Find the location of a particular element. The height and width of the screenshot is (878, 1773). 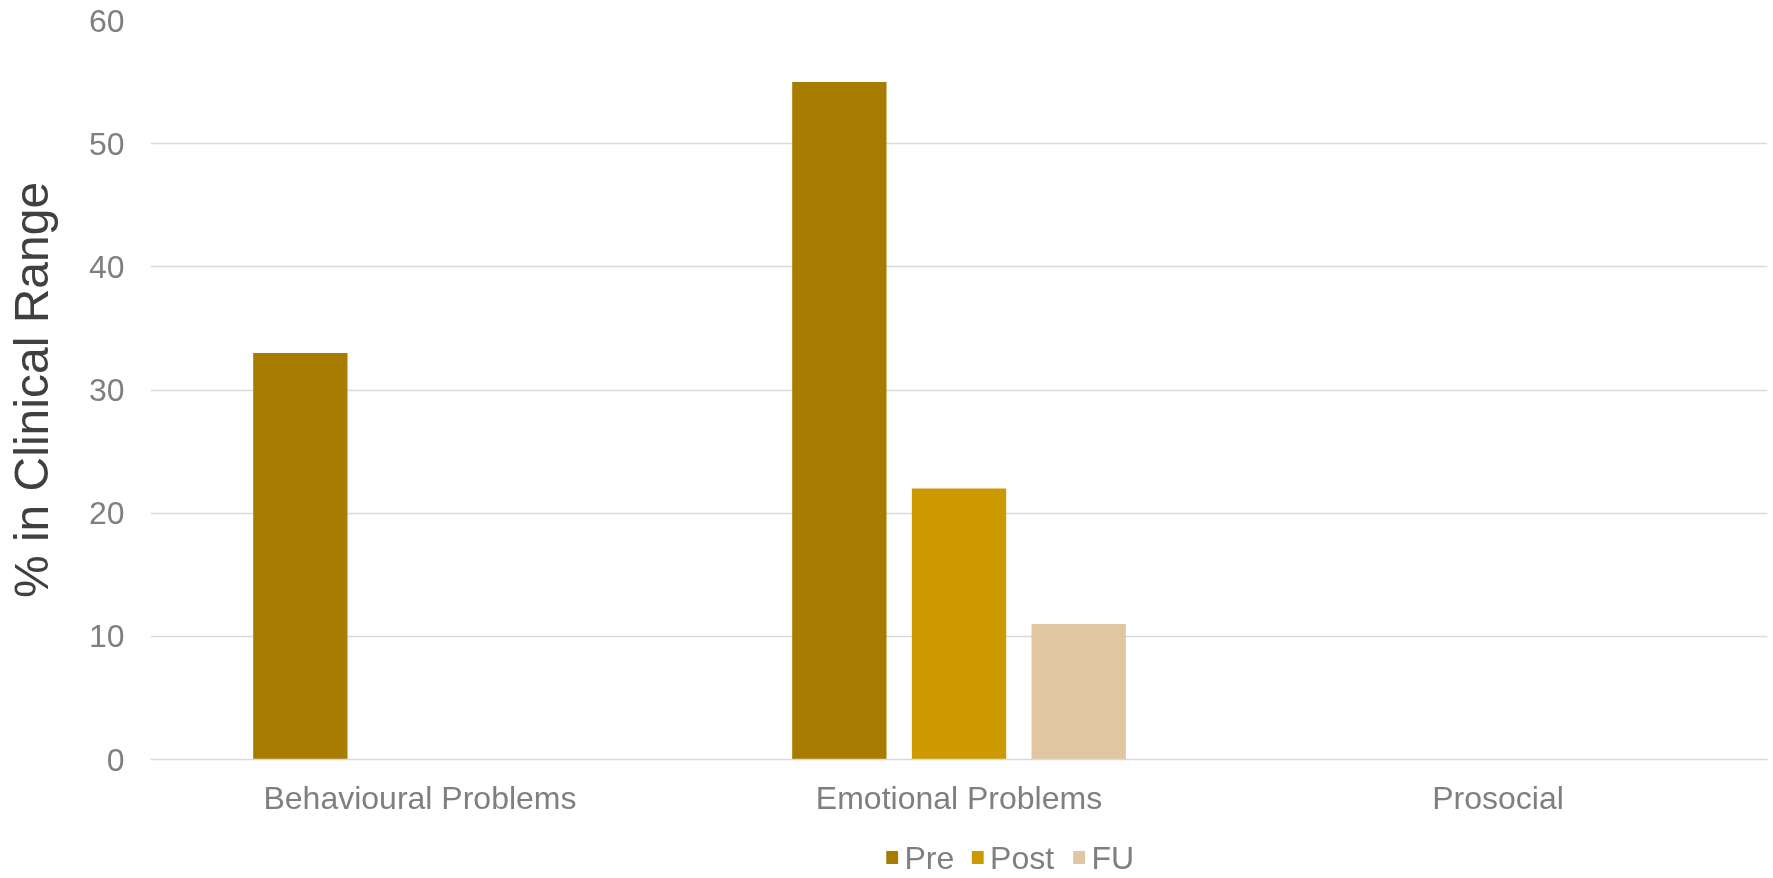

x-tick-label: Behavioural Problems is located at coordinates (420, 797).